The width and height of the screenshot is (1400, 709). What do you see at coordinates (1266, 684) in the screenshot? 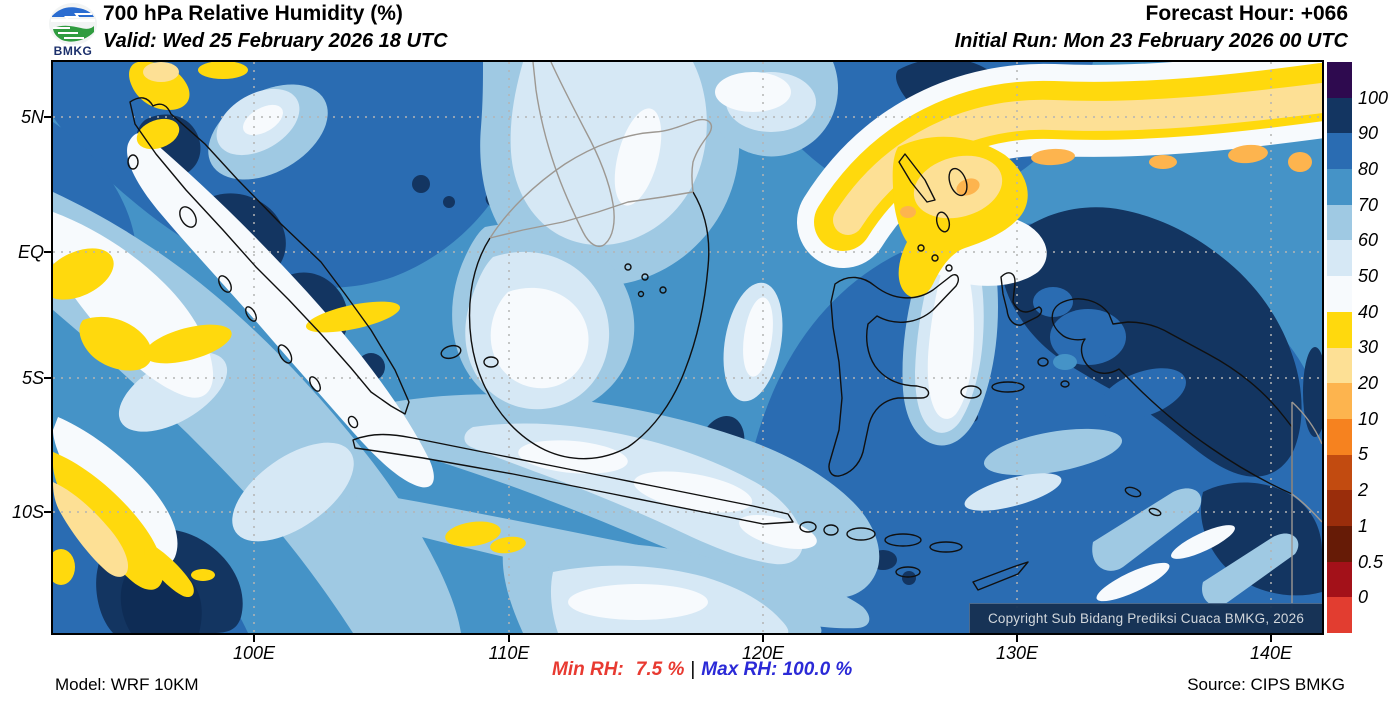
I see `source-info: Source: CIPS BMKG` at bounding box center [1266, 684].